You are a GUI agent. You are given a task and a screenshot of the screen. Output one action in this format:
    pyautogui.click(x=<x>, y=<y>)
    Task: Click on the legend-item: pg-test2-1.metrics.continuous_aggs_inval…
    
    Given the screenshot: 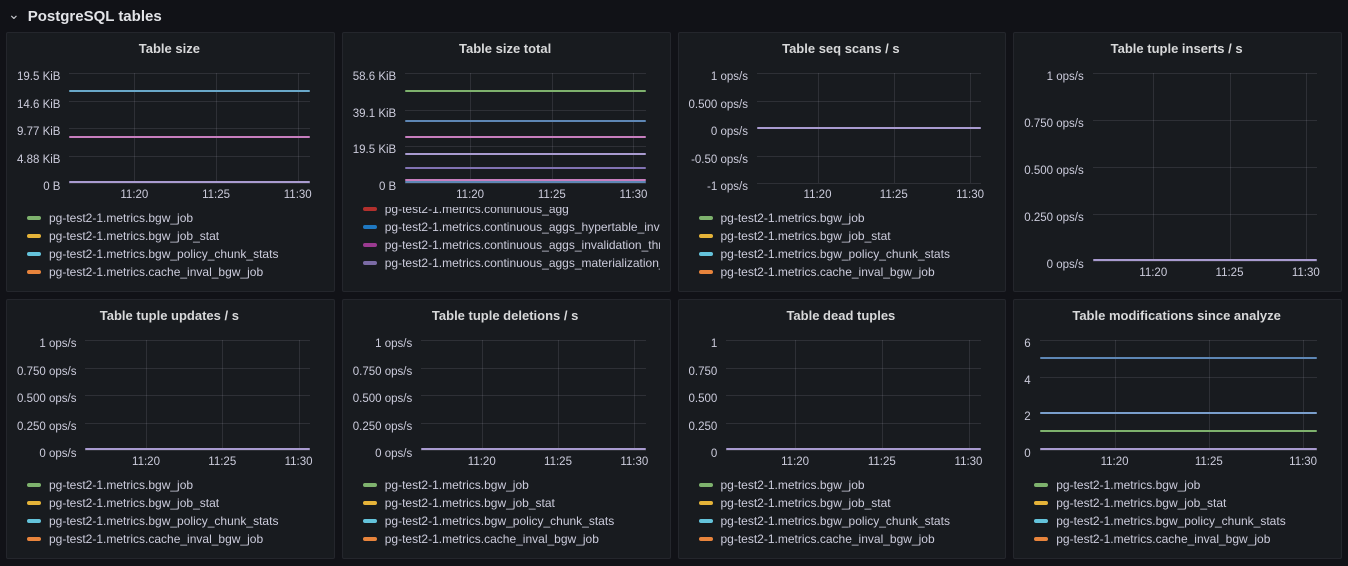 What is the action you would take?
    pyautogui.click(x=511, y=245)
    